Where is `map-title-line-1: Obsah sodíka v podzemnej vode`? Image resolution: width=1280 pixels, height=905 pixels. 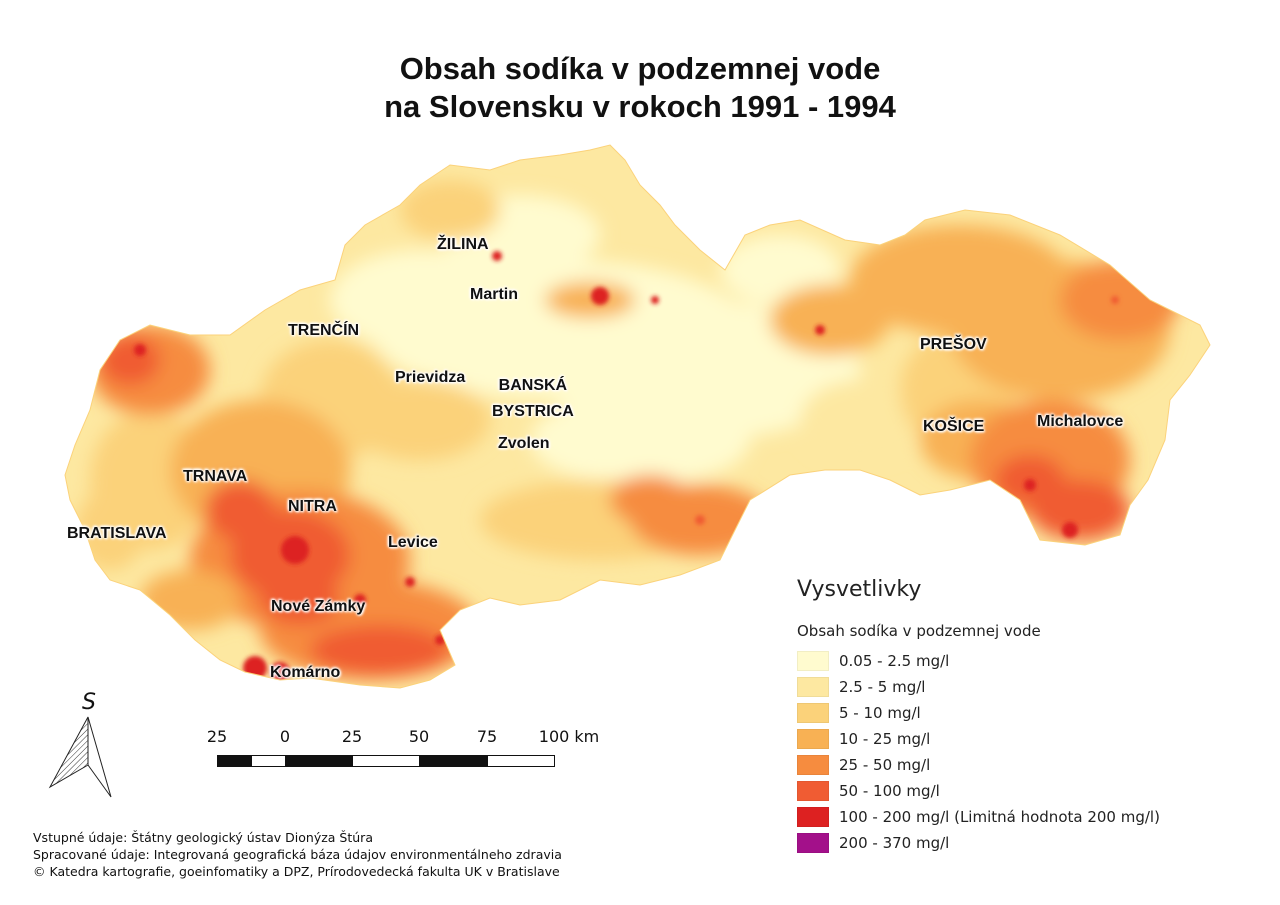
map-title-line-1: Obsah sodíka v podzemnej vode is located at coordinates (640, 68).